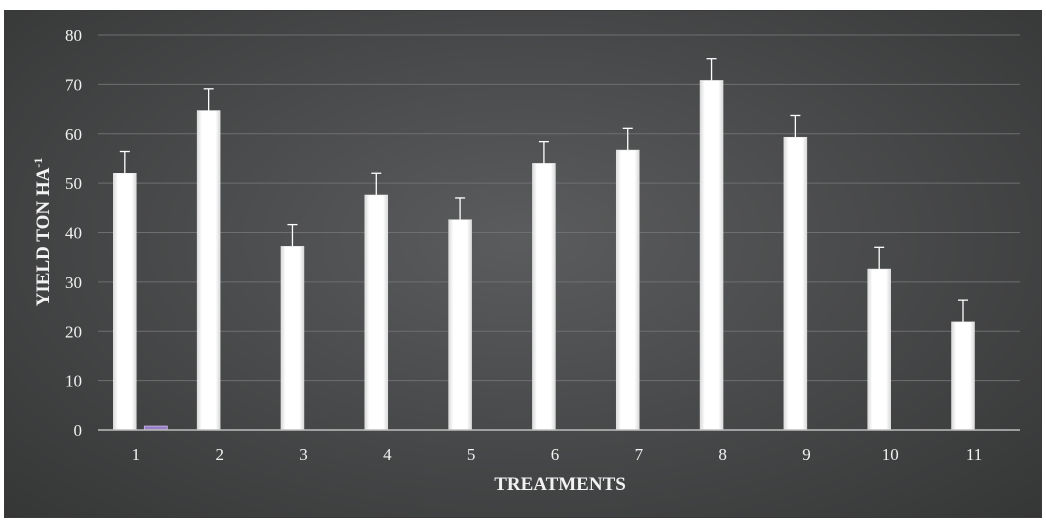 The width and height of the screenshot is (1046, 523). Describe the element at coordinates (38, 163) in the screenshot. I see `y-axis-title-superscript: -1` at that location.